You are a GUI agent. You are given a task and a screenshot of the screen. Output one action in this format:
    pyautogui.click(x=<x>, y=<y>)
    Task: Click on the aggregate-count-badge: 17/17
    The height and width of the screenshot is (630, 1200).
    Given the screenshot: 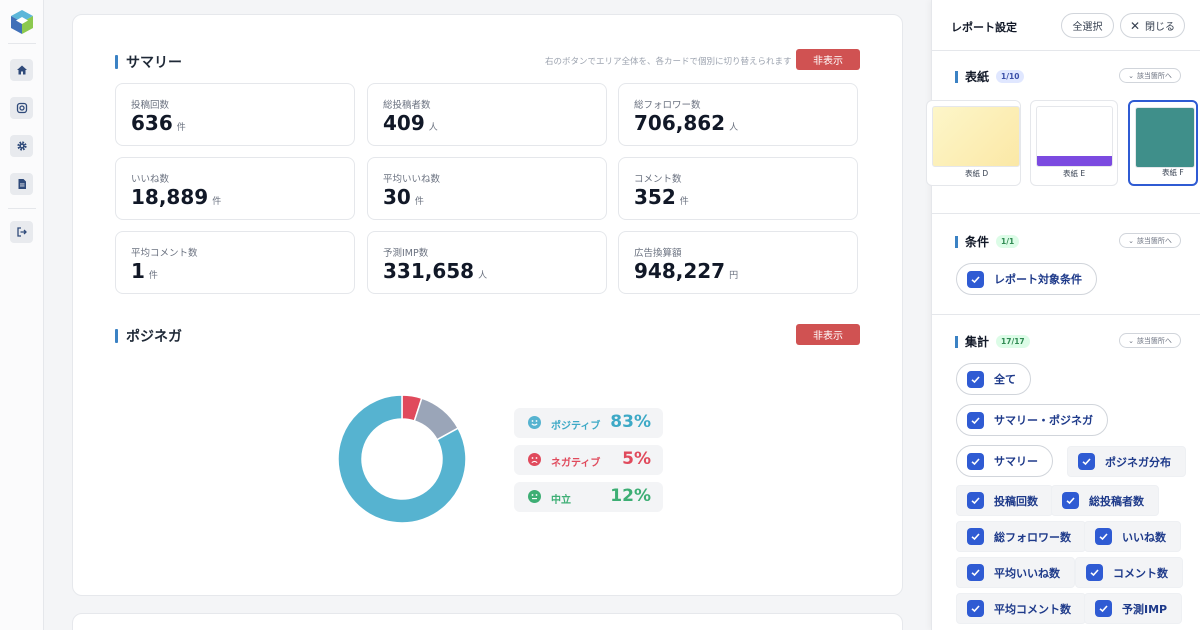 What is the action you would take?
    pyautogui.click(x=1013, y=341)
    